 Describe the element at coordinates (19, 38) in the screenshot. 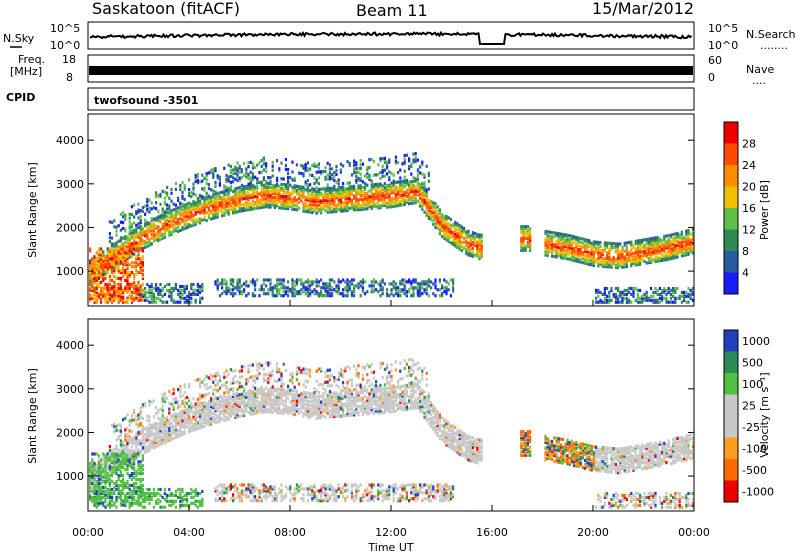

I see `nsky-label: N.Sky` at that location.